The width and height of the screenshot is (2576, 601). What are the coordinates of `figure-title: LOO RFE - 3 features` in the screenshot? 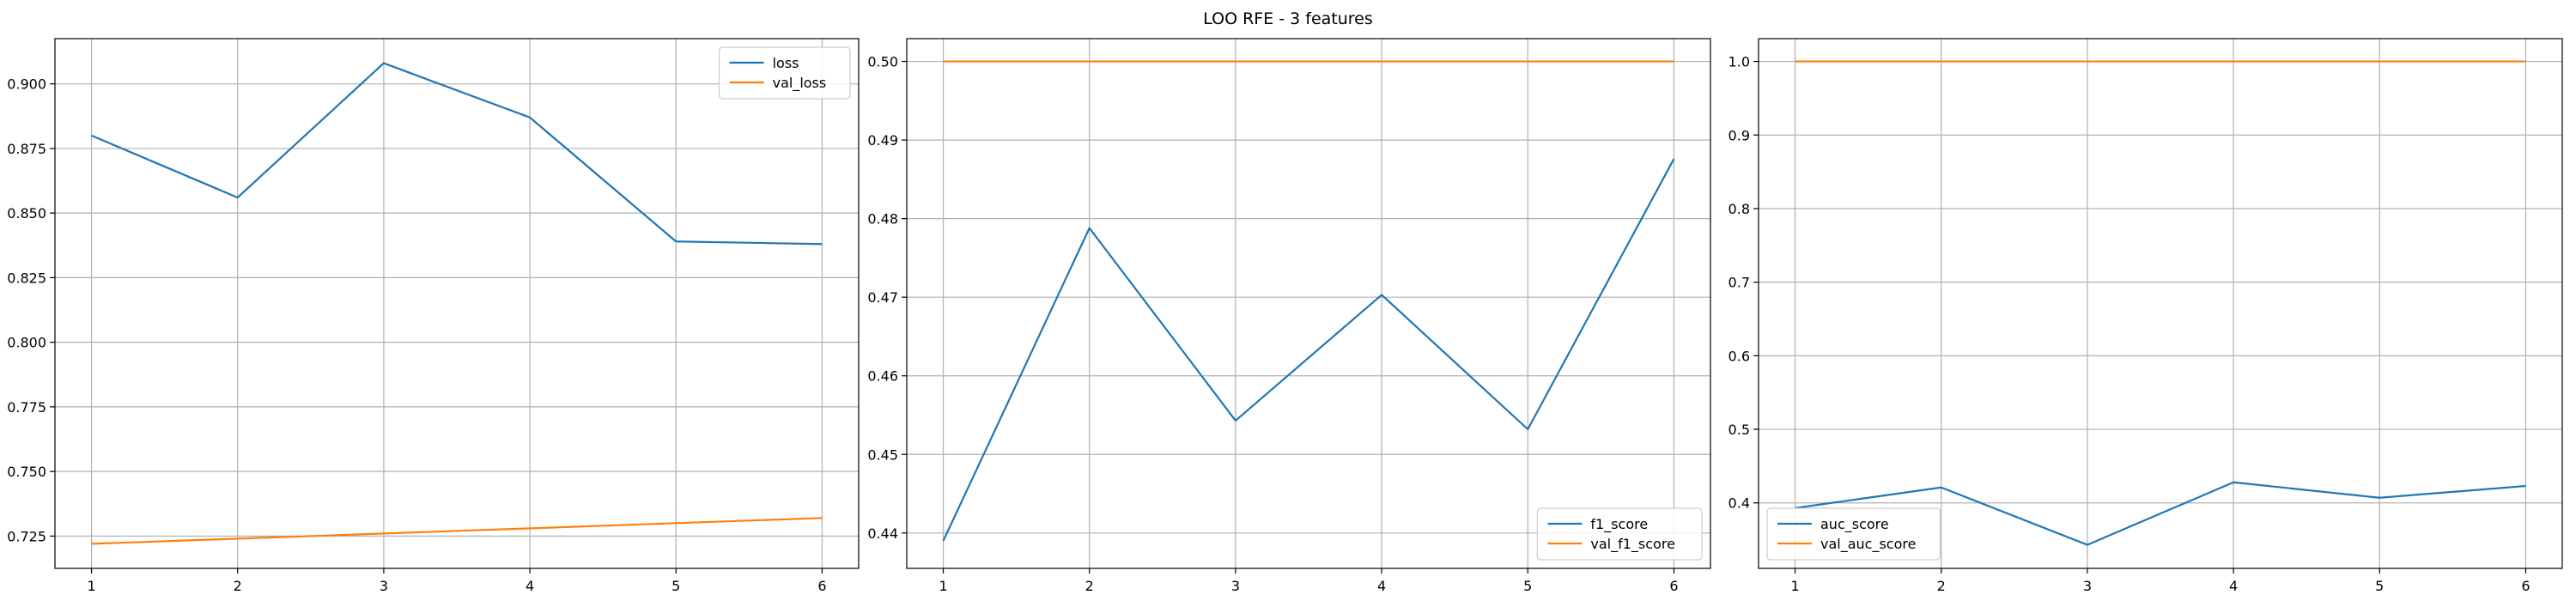 It's located at (1288, 18).